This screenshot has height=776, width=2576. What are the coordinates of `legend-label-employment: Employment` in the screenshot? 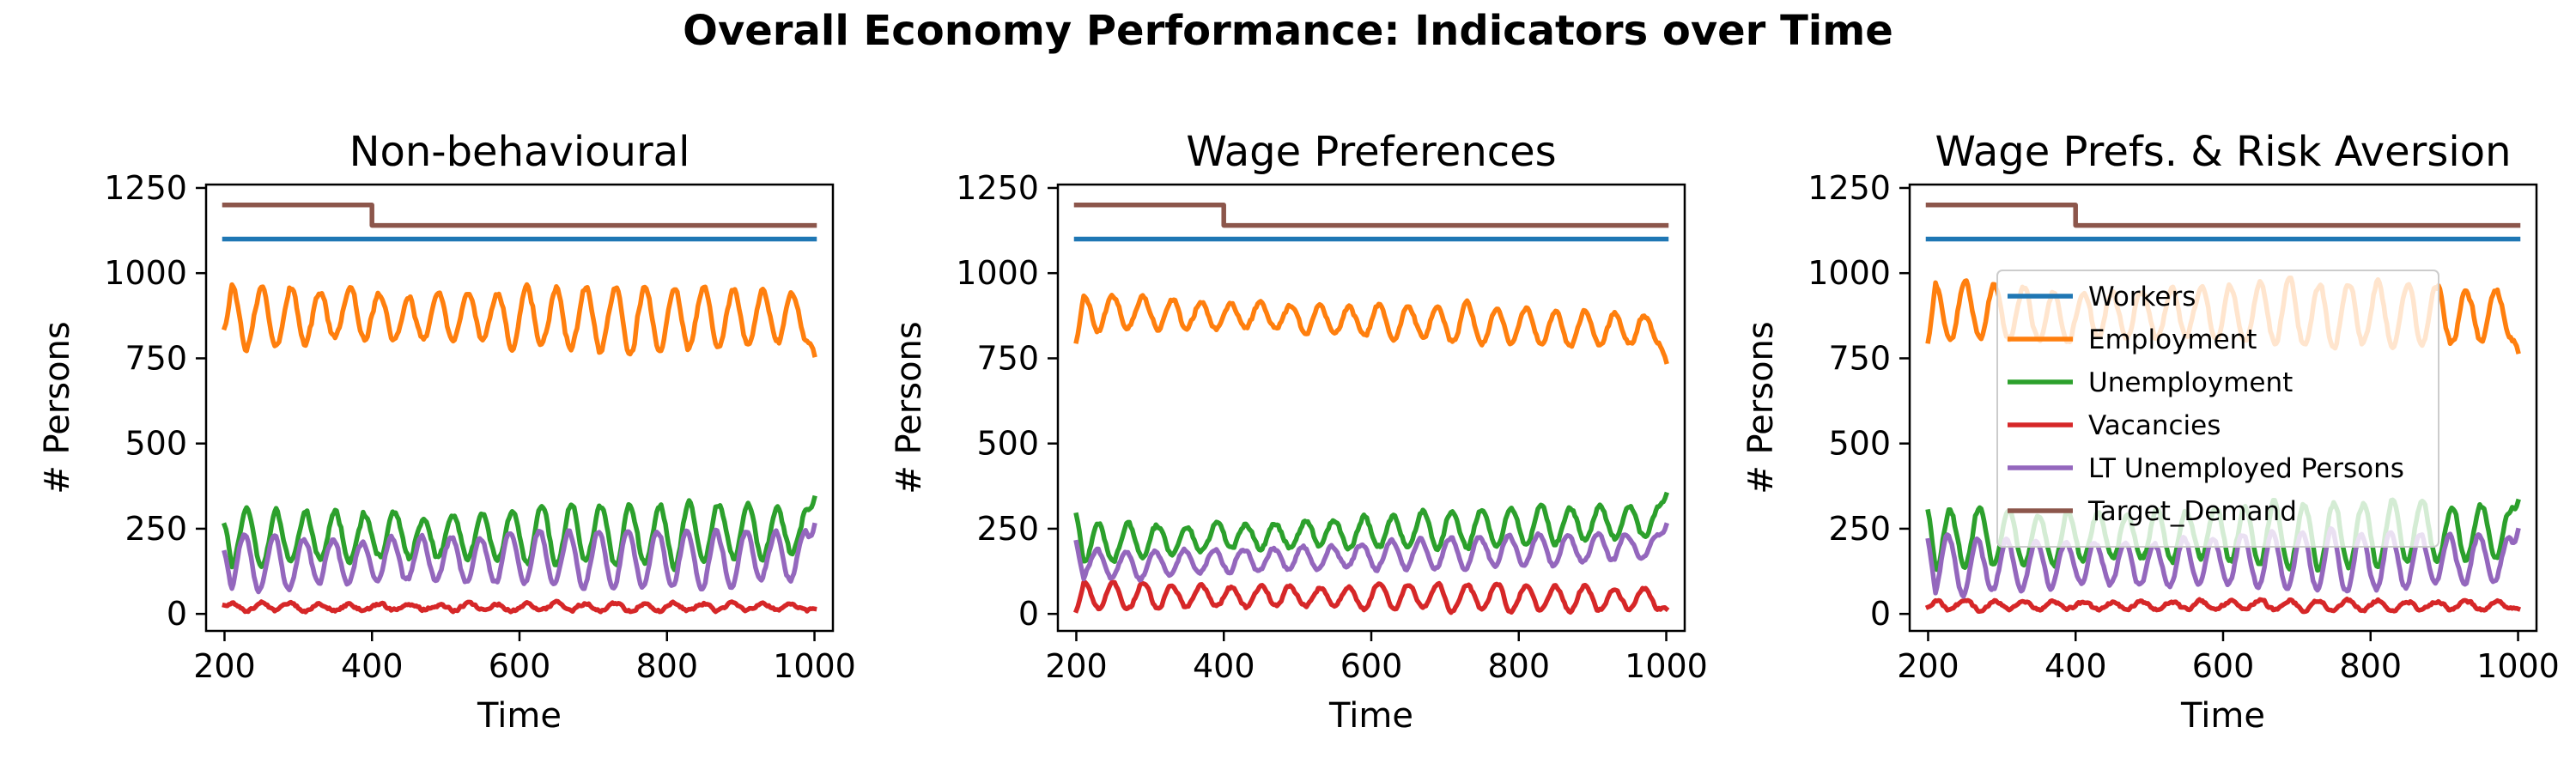 It's located at (2172, 339).